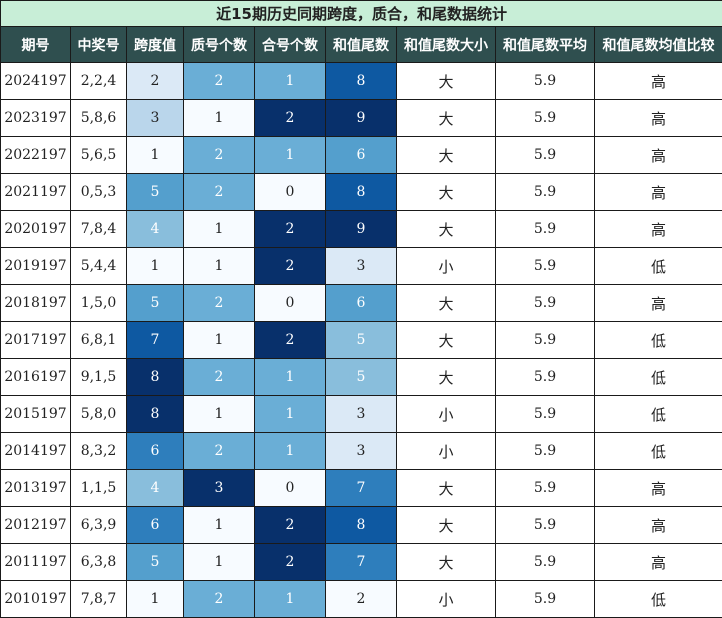  Describe the element at coordinates (361, 488) in the screenshot. I see `sum-tail-cell: 7` at that location.